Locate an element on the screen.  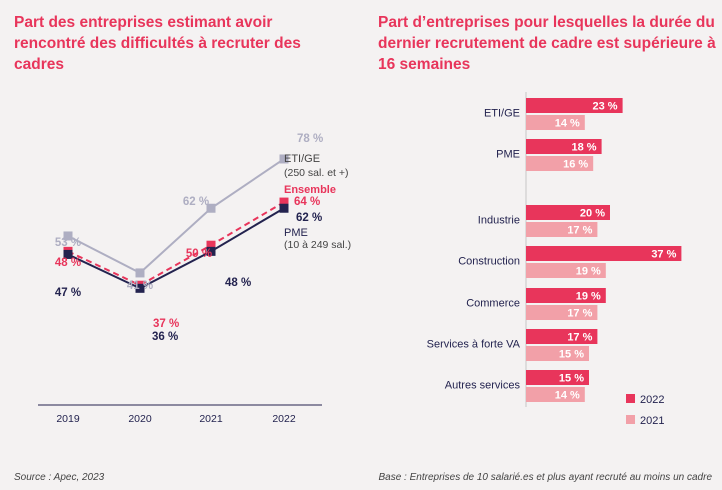
category-label-0: ETI/GE is located at coordinates (502, 114).